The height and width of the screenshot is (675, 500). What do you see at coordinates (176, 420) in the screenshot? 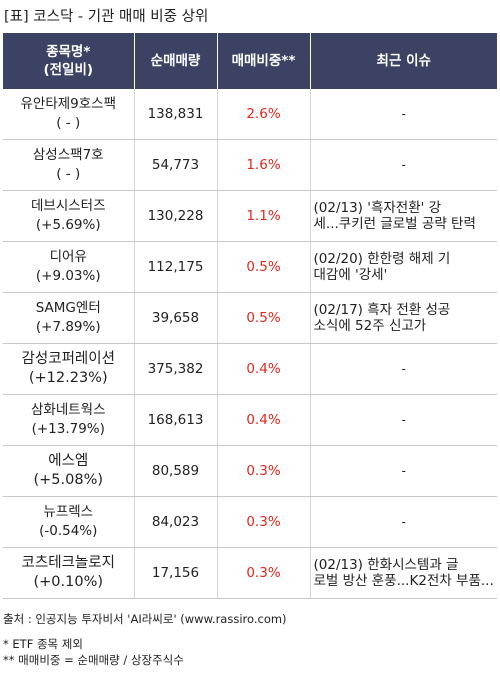
I see `net-volume: 168,613` at bounding box center [176, 420].